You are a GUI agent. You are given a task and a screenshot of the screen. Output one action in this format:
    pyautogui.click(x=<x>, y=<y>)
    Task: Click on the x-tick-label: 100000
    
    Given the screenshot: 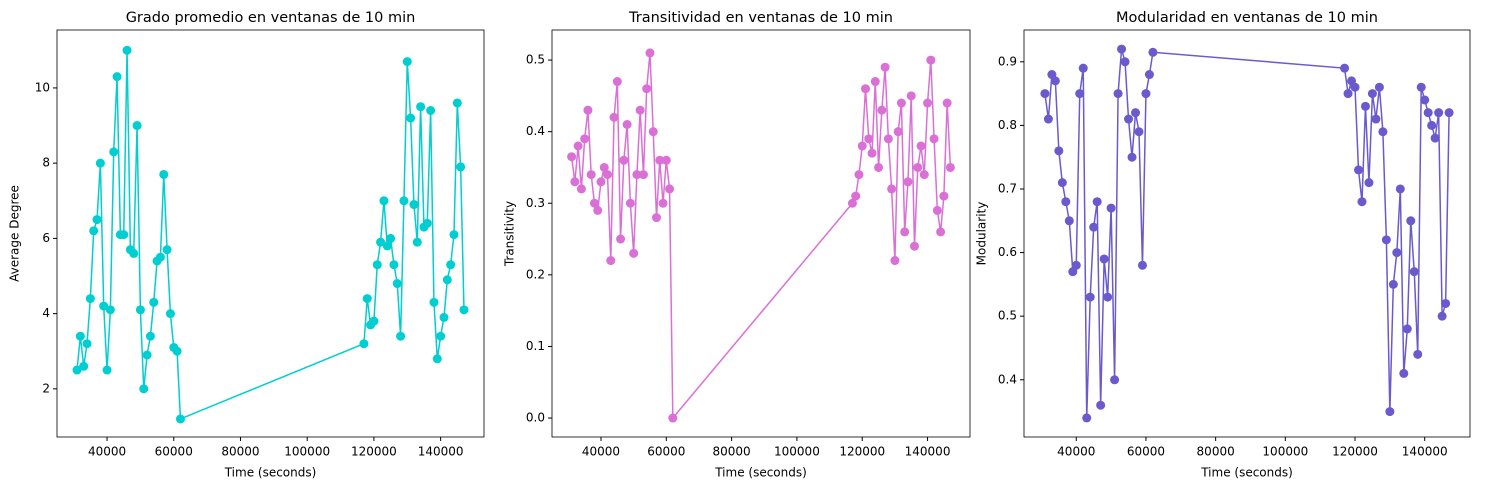 What is the action you would take?
    pyautogui.click(x=307, y=452)
    